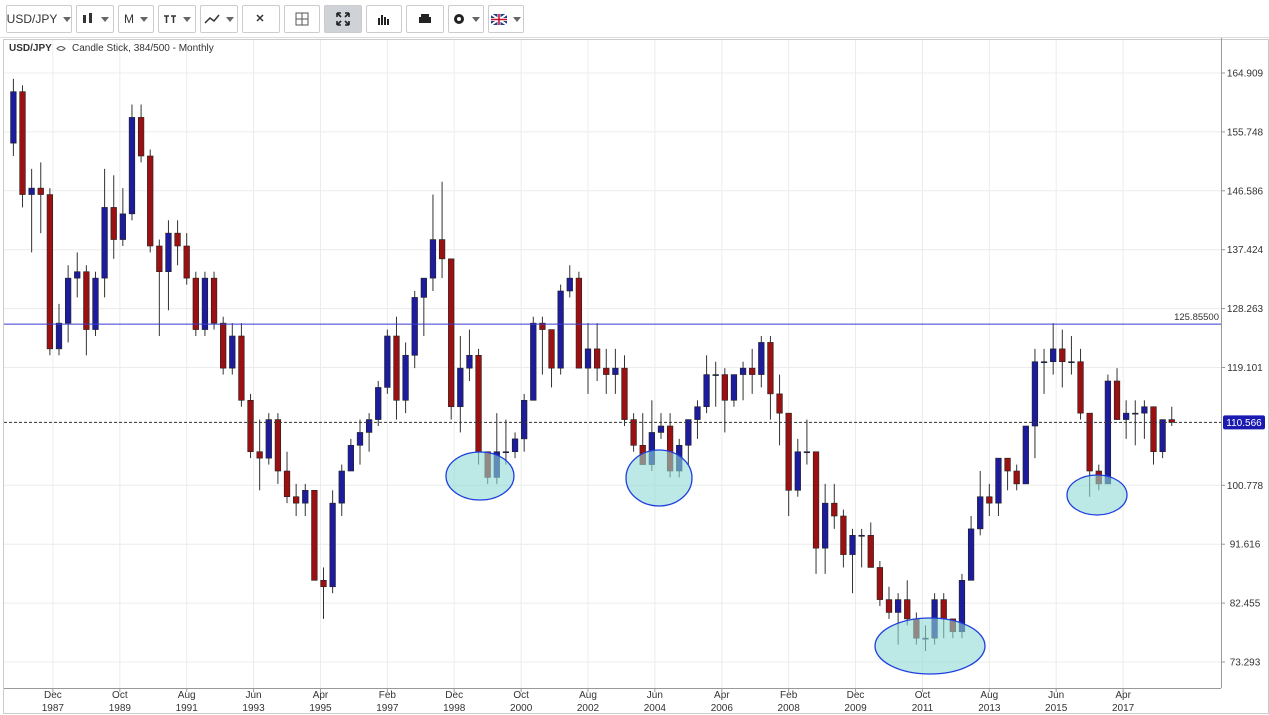 The height and width of the screenshot is (715, 1269). What do you see at coordinates (425, 19) in the screenshot?
I see `print-button` at bounding box center [425, 19].